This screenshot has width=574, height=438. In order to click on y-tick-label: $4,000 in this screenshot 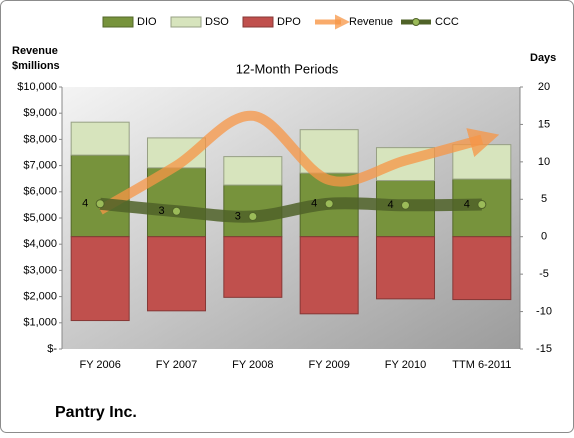, I will do `click(40, 244)`.